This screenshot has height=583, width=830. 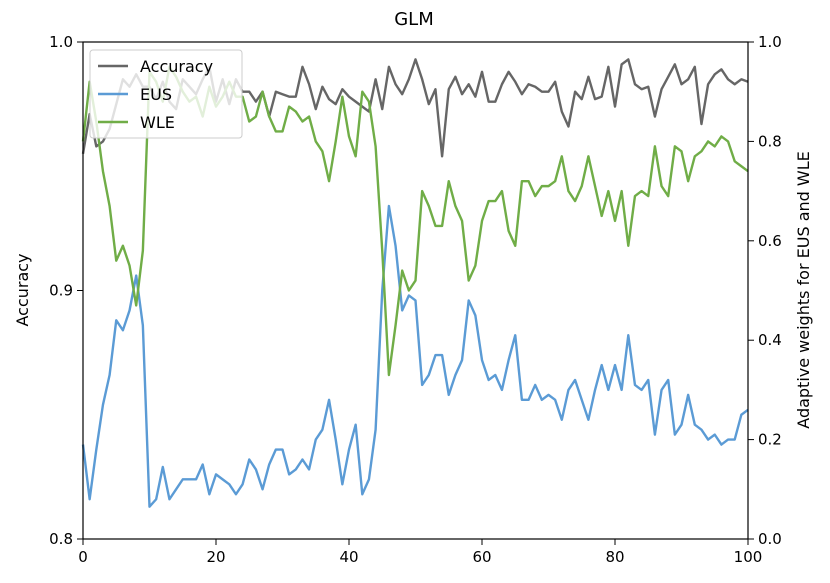 I want to click on legend-label-eus: EUS, so click(x=156, y=94).